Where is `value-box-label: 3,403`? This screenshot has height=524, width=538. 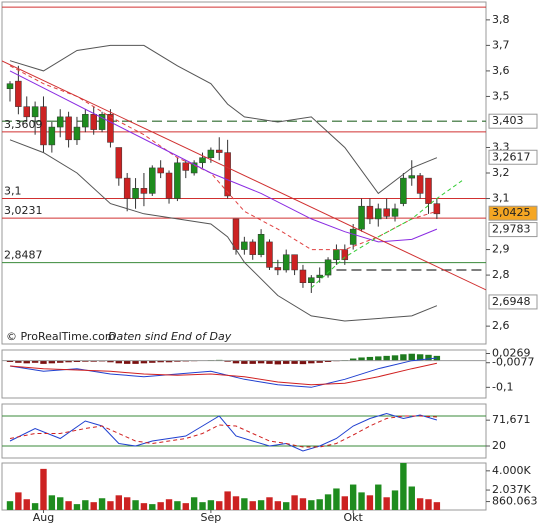 value-box-label: 3,403 is located at coordinates (508, 120).